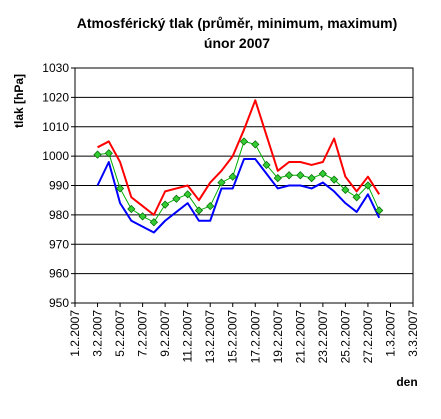  Describe the element at coordinates (255, 337) in the screenshot. I see `x-tick-label: 17.2.2007` at that location.